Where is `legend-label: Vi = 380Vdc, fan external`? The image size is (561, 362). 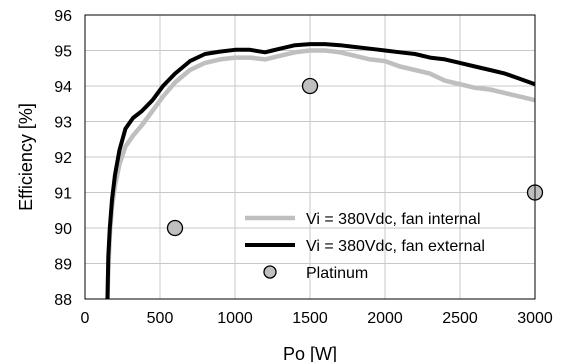 legend-label: Vi = 380Vdc, fan external is located at coordinates (395, 246).